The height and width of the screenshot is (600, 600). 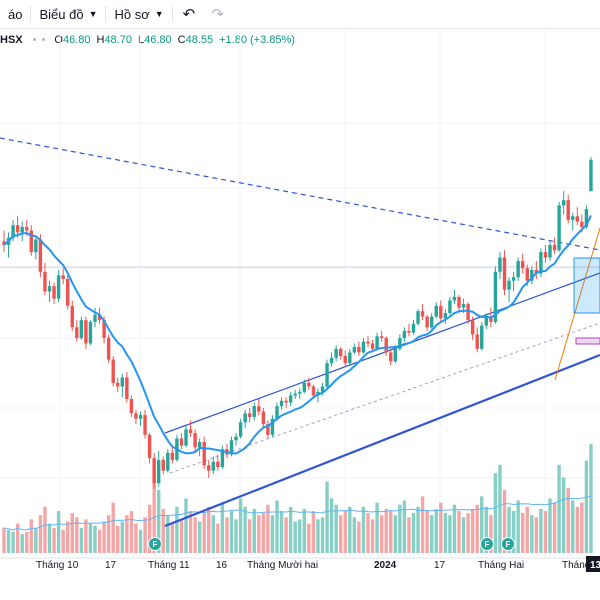 I want to click on event-badge: F, so click(x=155, y=544).